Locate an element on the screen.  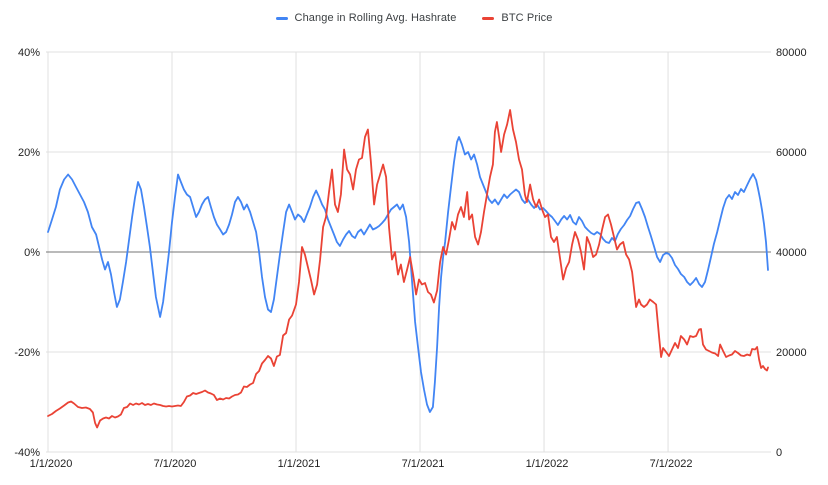
btc-price-legend-label: BTC Price is located at coordinates (527, 18).